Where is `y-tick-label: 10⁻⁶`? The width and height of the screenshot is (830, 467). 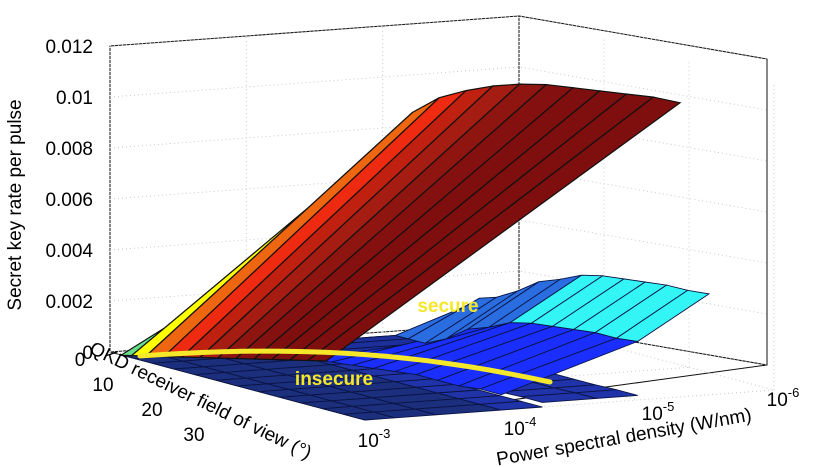 y-tick-label: 10⁻⁶ is located at coordinates (783, 398).